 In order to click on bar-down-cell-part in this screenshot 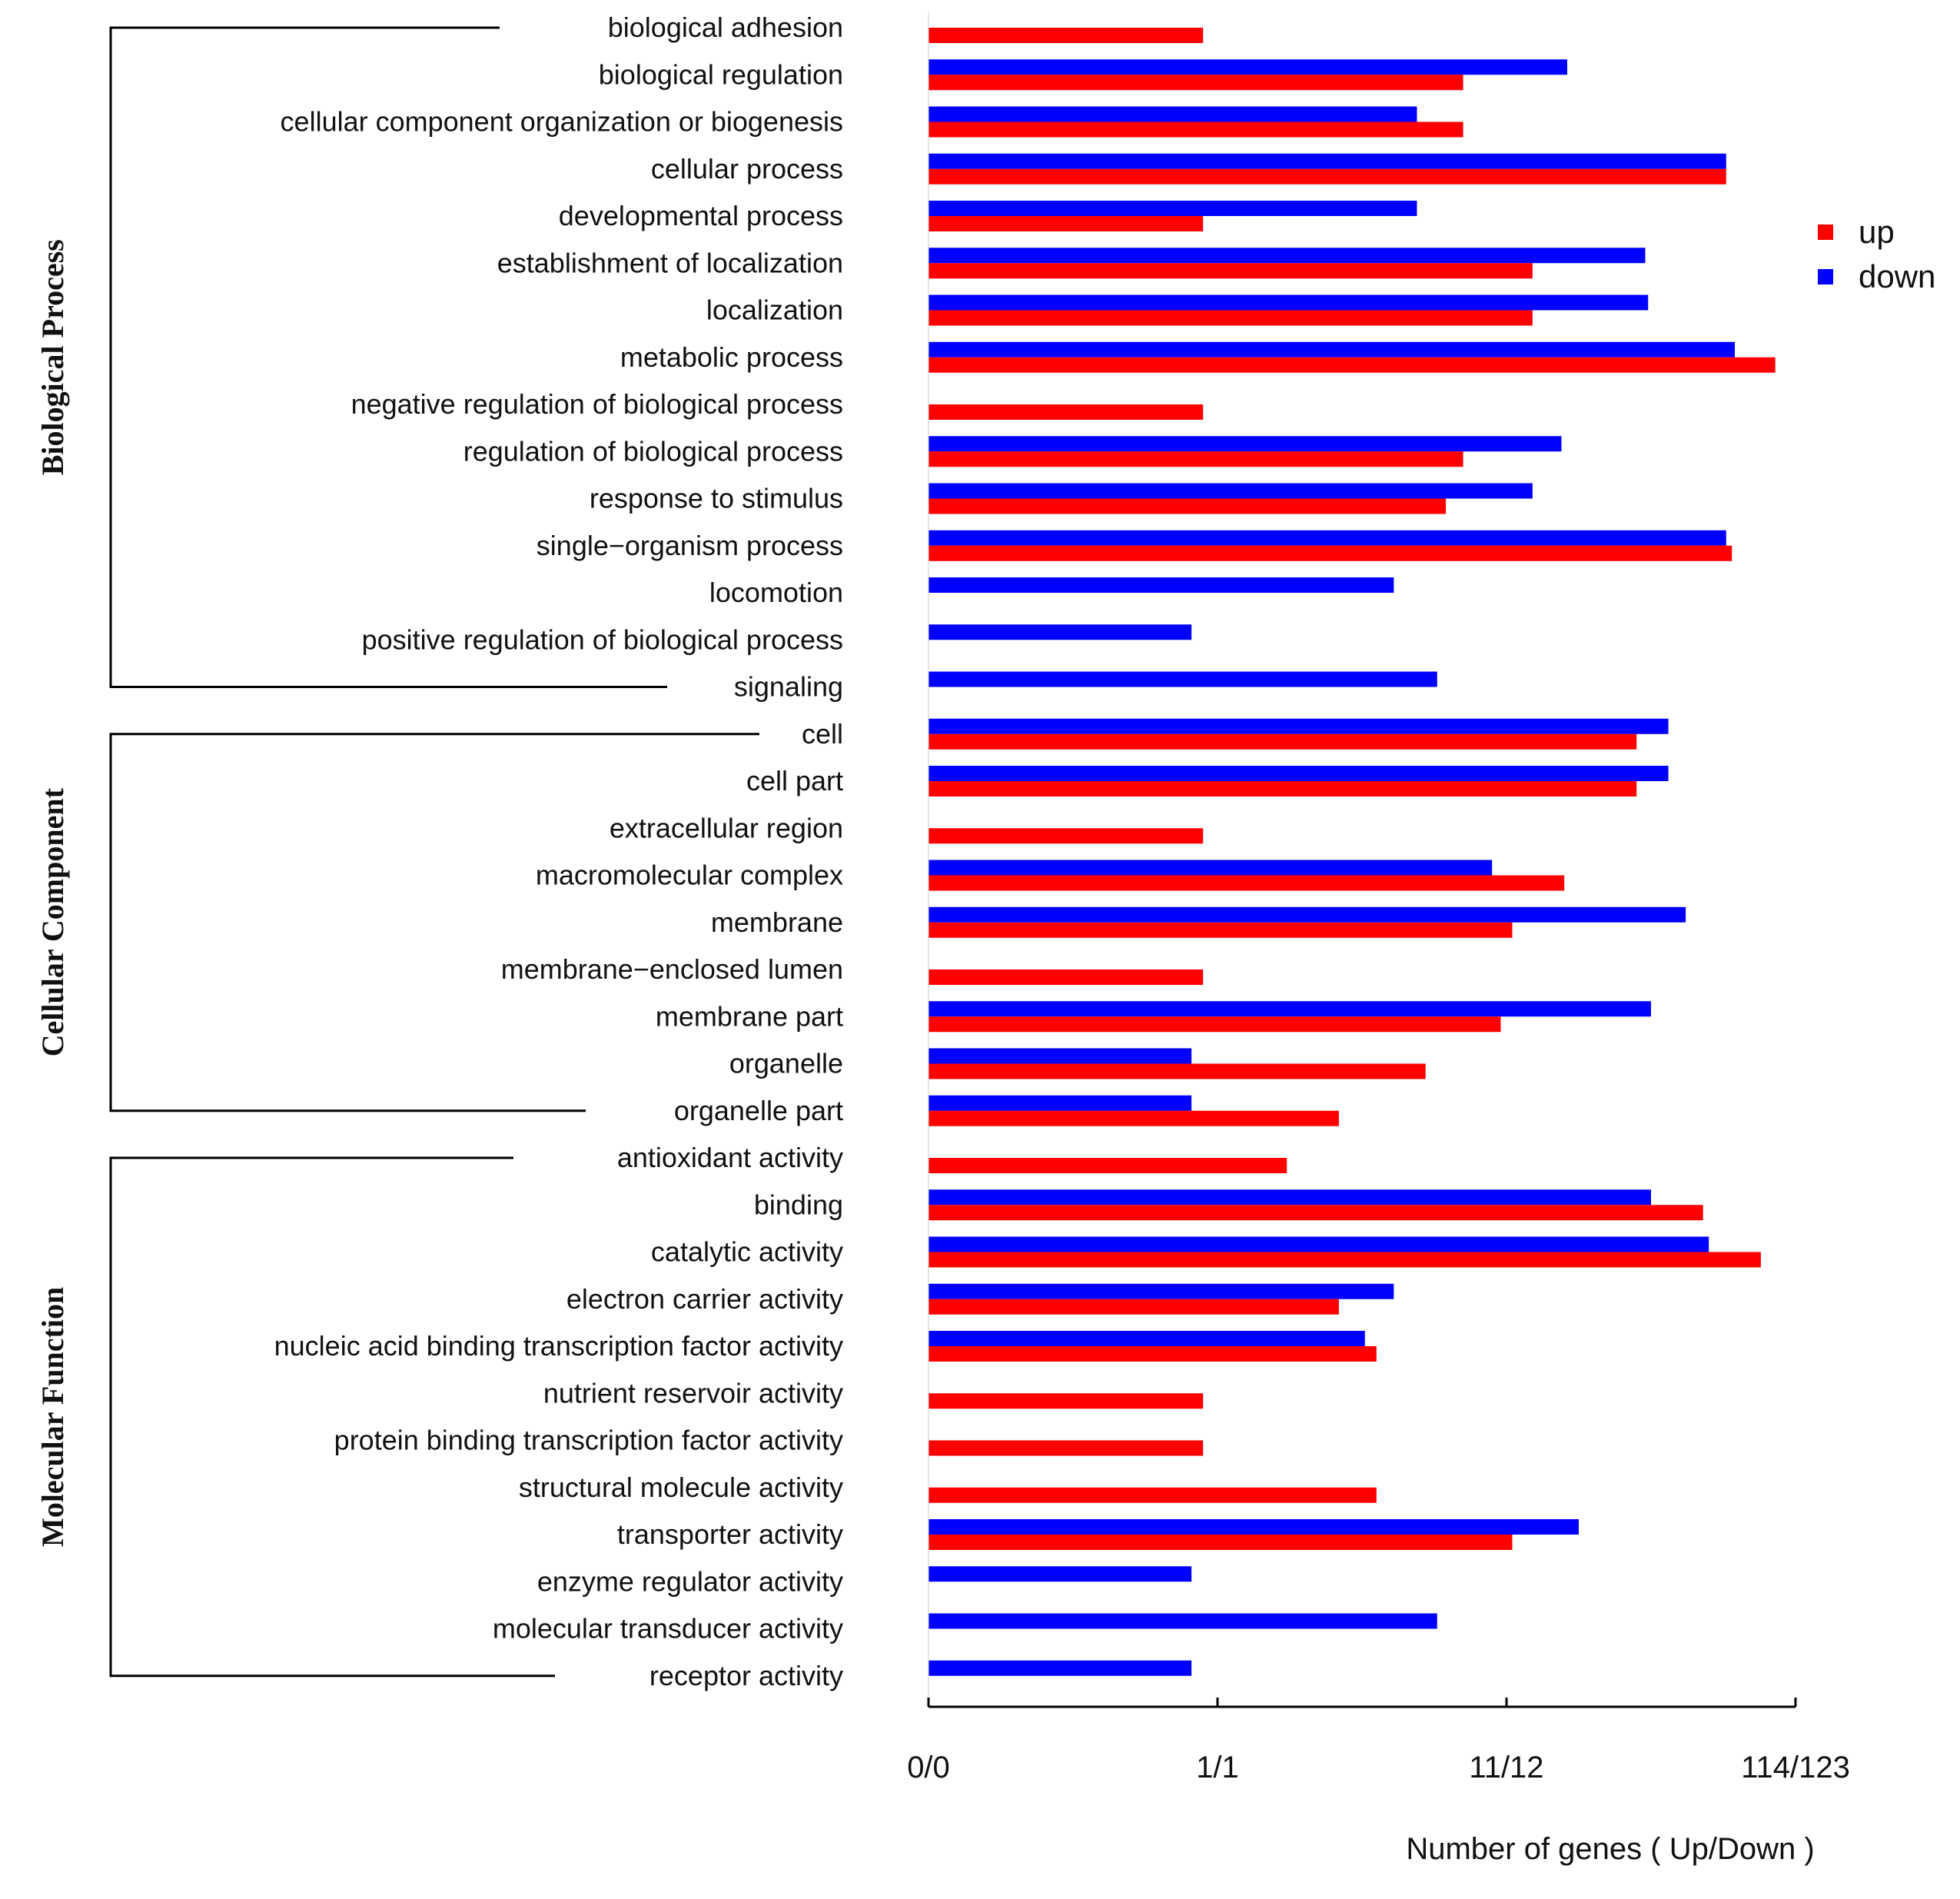, I will do `click(1299, 774)`.